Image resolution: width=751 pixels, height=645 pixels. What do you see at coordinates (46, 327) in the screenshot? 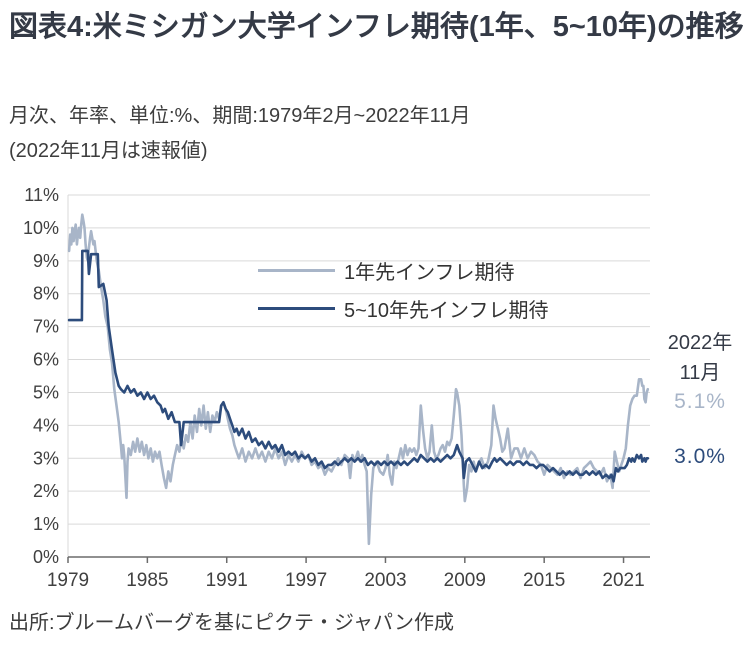
I see `y-tick-label: 7%` at bounding box center [46, 327].